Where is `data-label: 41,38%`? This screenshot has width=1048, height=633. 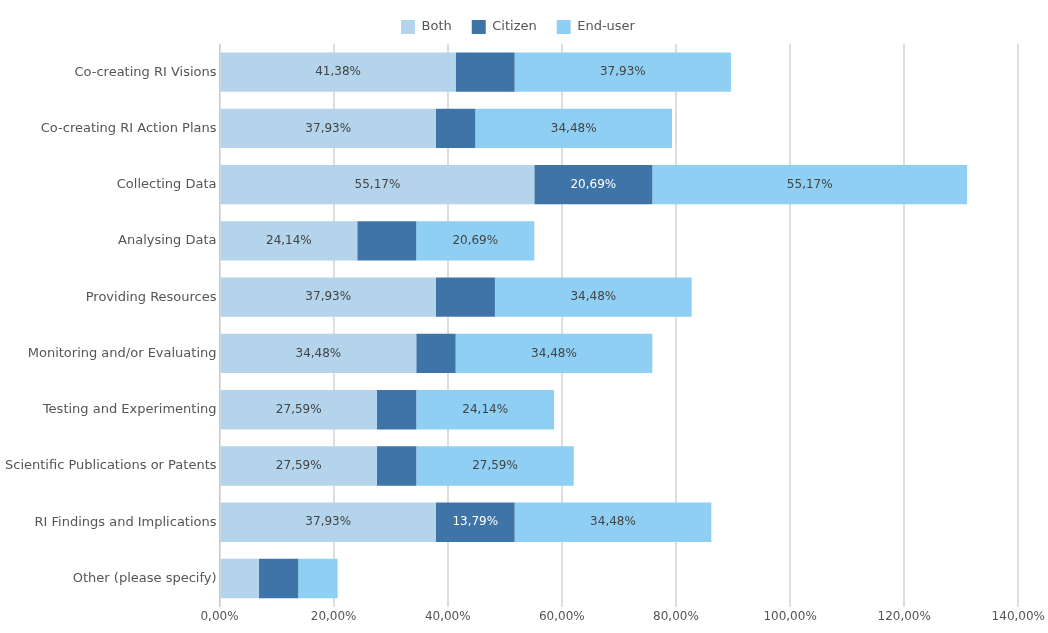
data-label: 41,38% is located at coordinates (338, 71).